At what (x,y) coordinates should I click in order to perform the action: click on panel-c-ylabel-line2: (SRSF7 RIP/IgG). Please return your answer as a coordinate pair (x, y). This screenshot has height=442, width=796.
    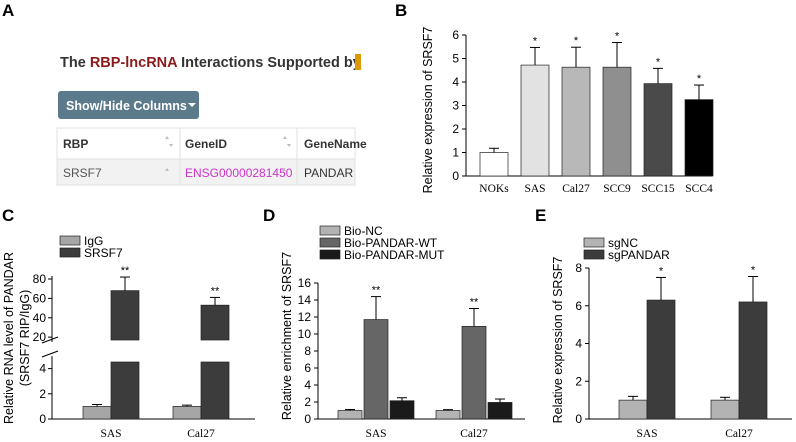
    Looking at the image, I should click on (25, 338).